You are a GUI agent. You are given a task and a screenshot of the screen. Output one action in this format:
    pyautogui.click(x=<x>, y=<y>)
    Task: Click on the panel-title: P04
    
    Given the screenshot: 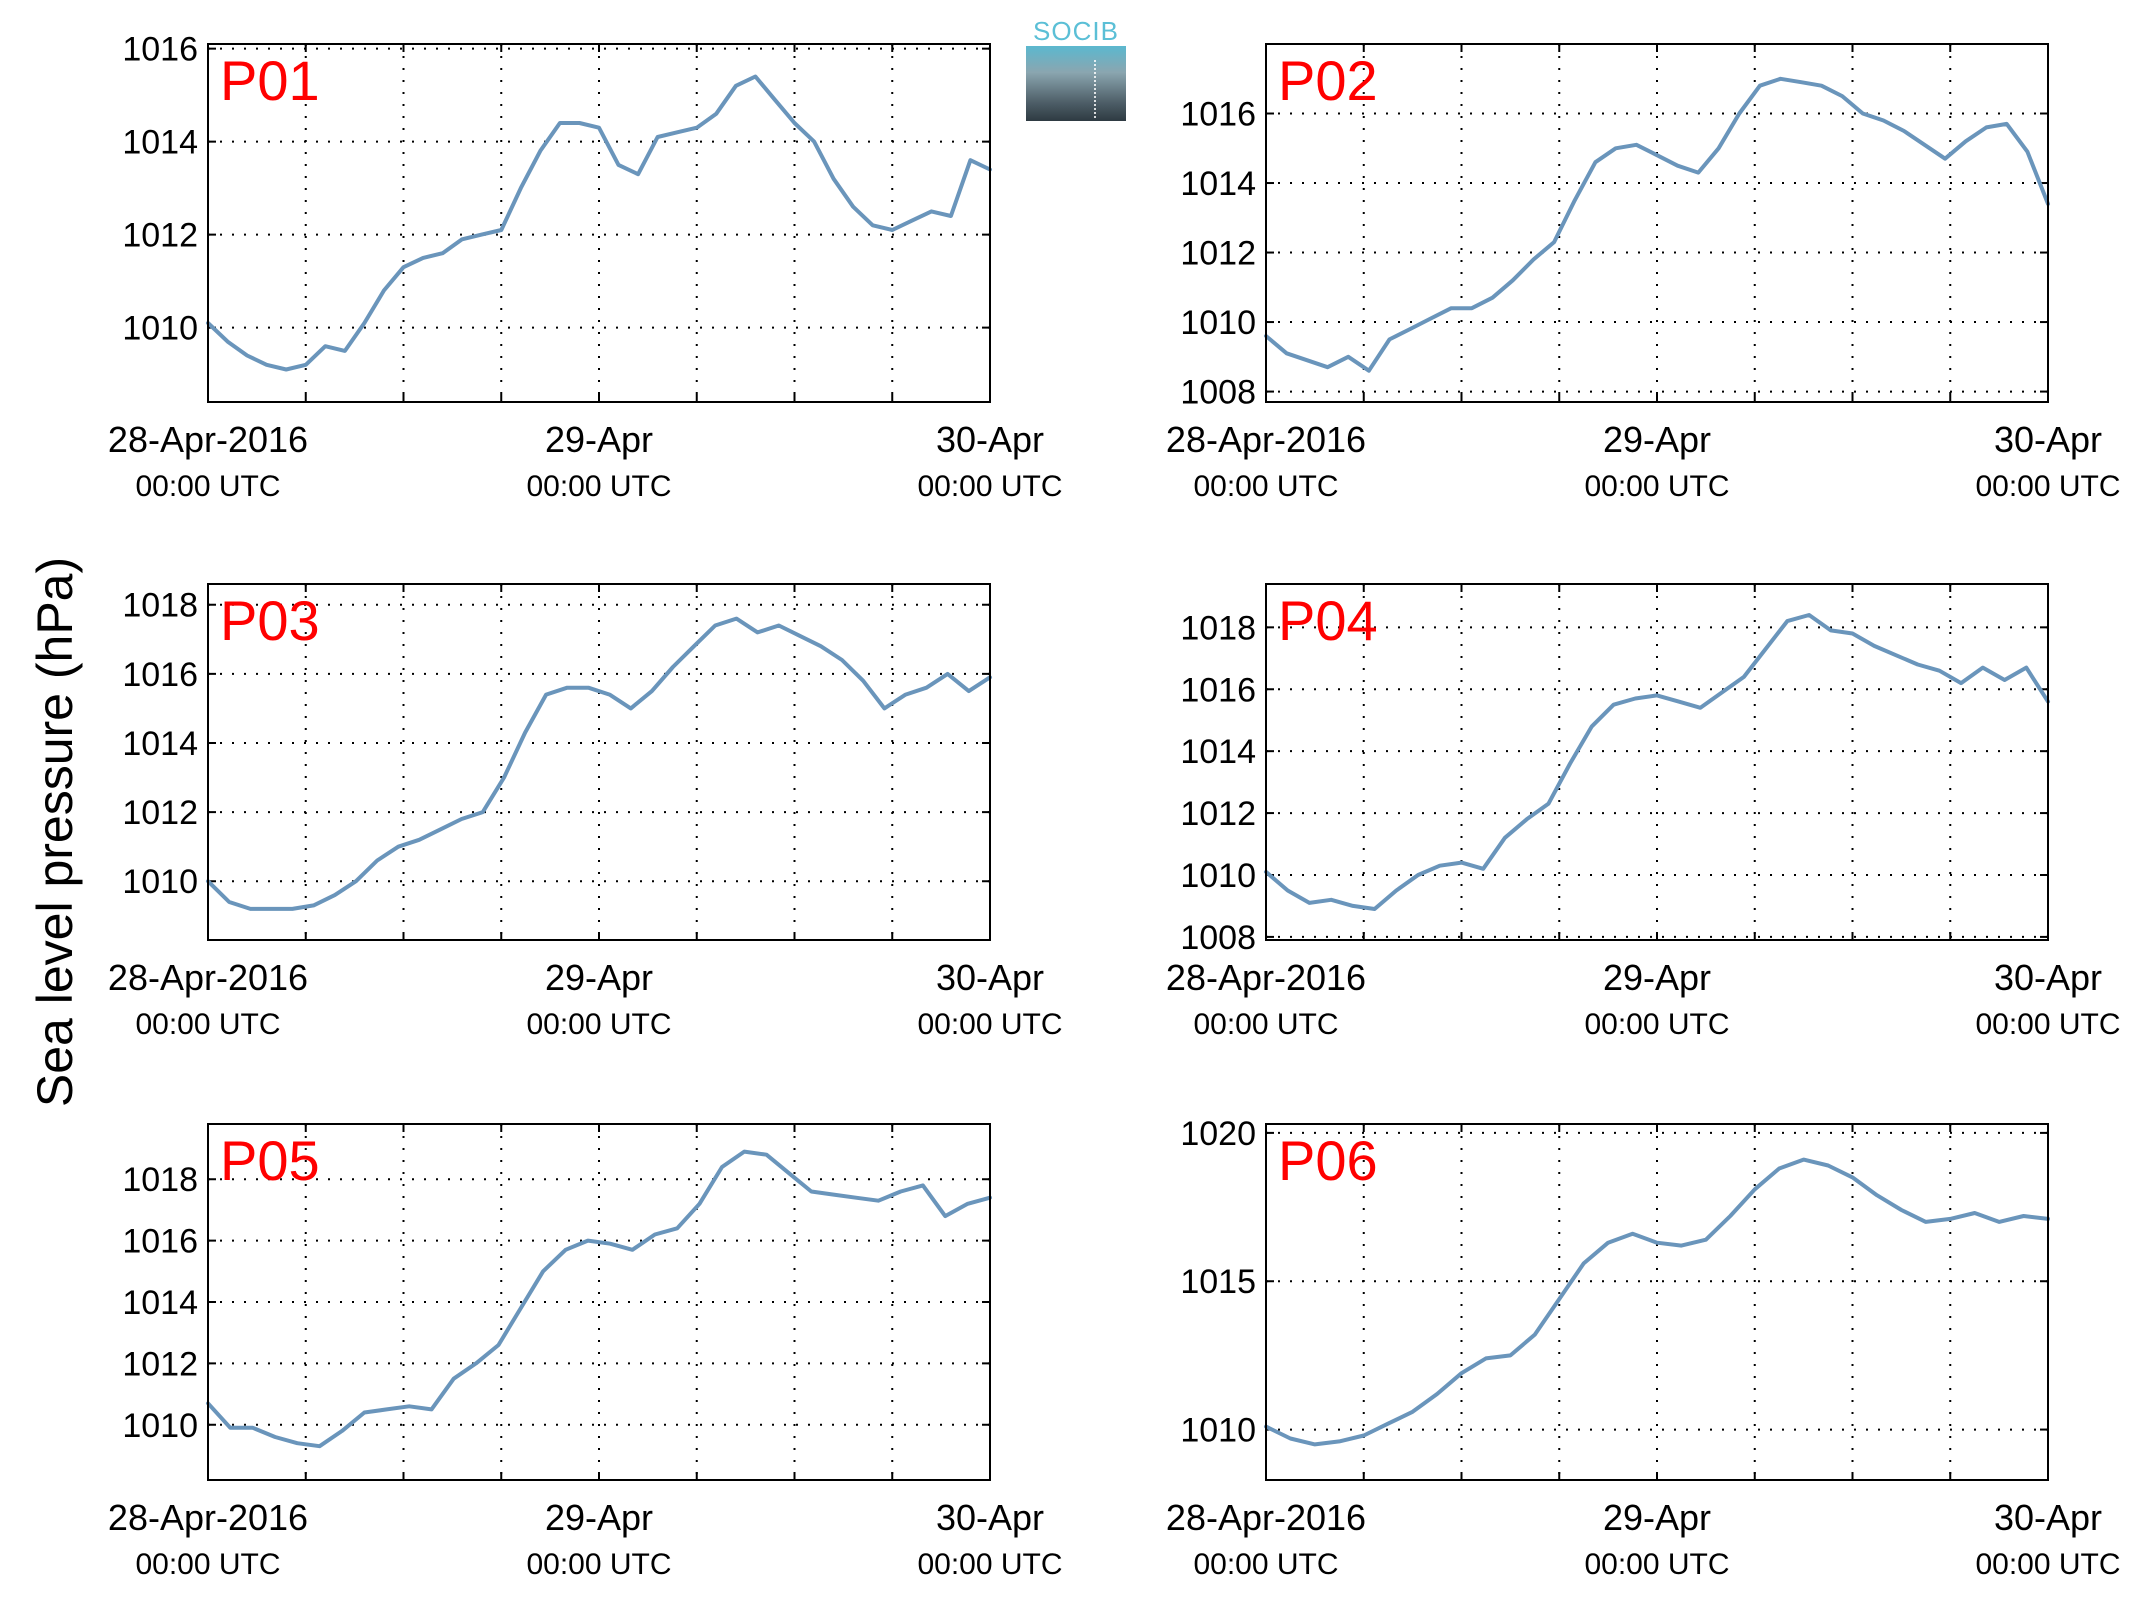 What is the action you would take?
    pyautogui.click(x=1328, y=620)
    